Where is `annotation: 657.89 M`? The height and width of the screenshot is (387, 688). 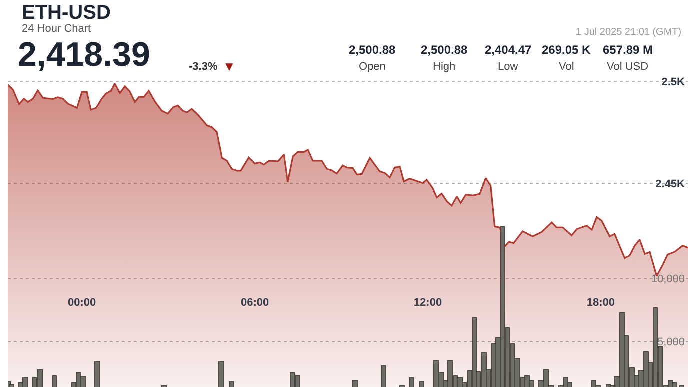 annotation: 657.89 M is located at coordinates (628, 50).